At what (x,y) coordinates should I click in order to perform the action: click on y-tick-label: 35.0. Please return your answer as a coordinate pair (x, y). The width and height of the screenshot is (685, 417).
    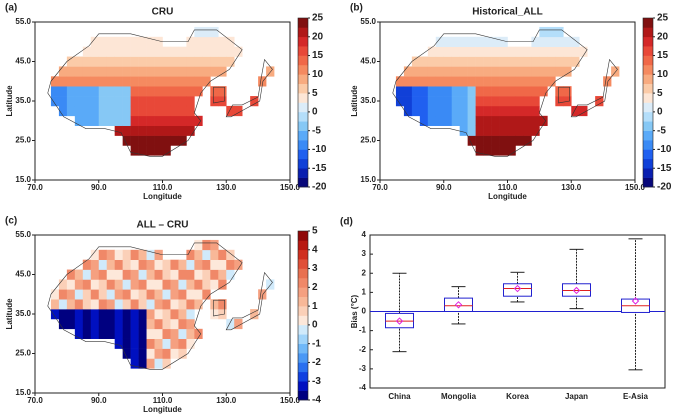
    Looking at the image, I should click on (23, 100).